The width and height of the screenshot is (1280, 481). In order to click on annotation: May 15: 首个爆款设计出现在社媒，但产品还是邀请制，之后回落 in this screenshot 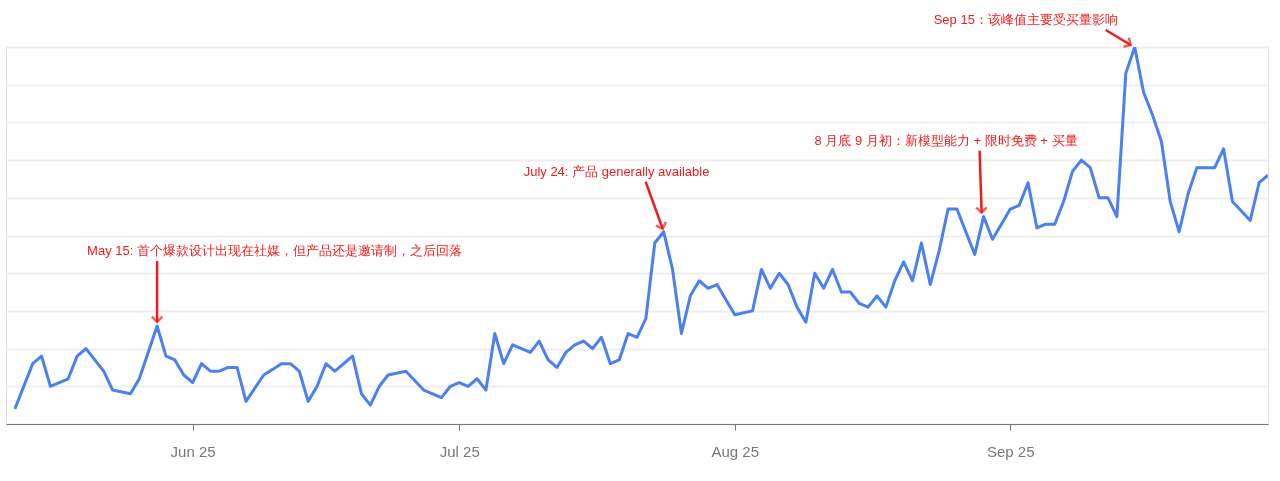, I will do `click(274, 250)`.